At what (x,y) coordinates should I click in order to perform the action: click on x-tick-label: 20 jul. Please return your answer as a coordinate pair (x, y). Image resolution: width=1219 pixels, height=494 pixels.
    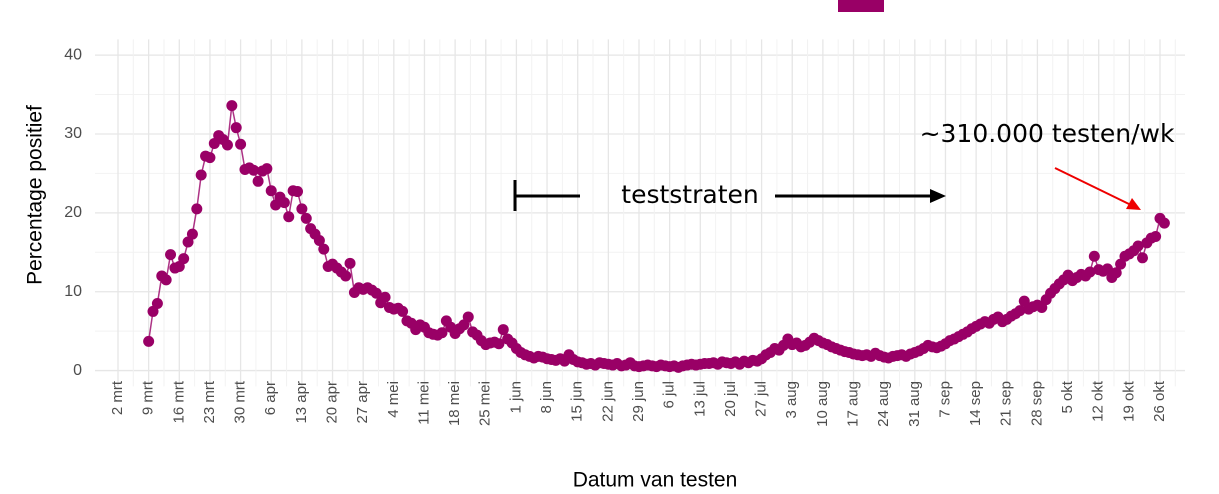
    Looking at the image, I should click on (730, 399).